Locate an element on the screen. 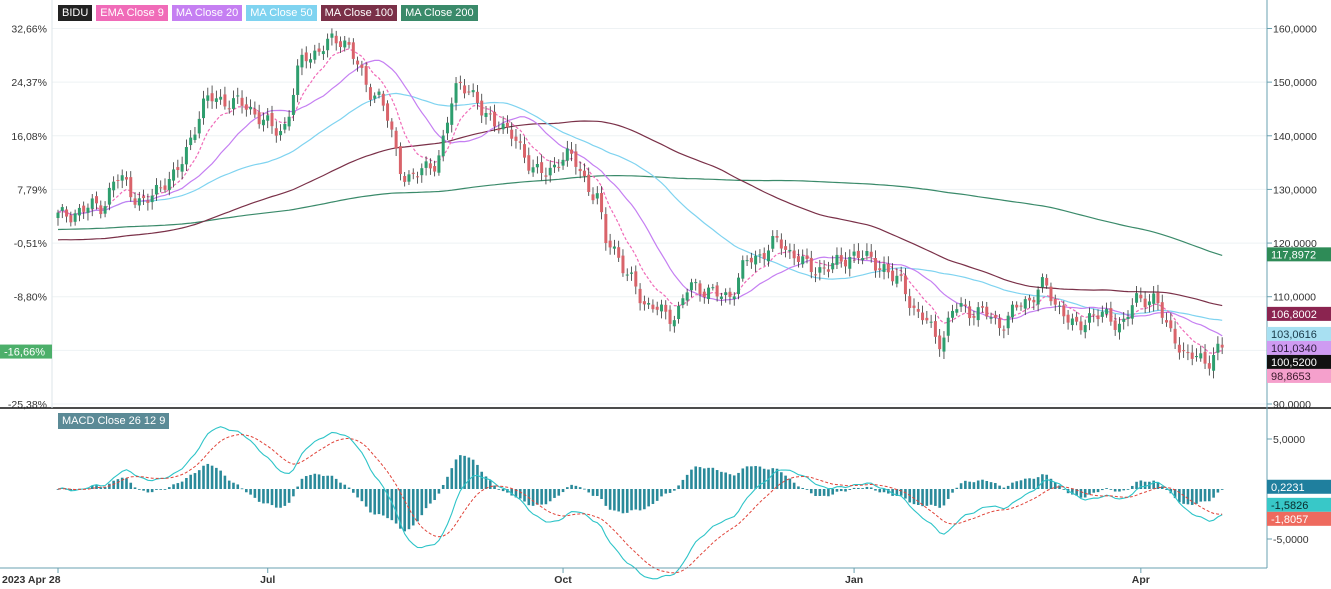  percent-tick-label: 32,66% is located at coordinates (29, 29).